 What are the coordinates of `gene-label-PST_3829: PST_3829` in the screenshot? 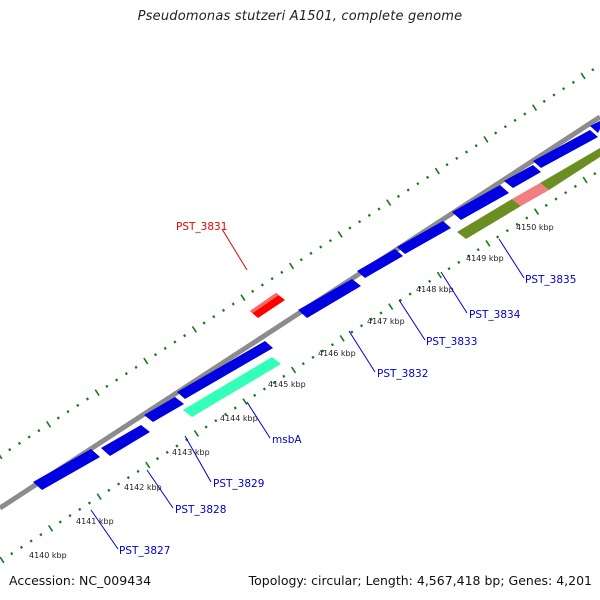 It's located at (238, 484).